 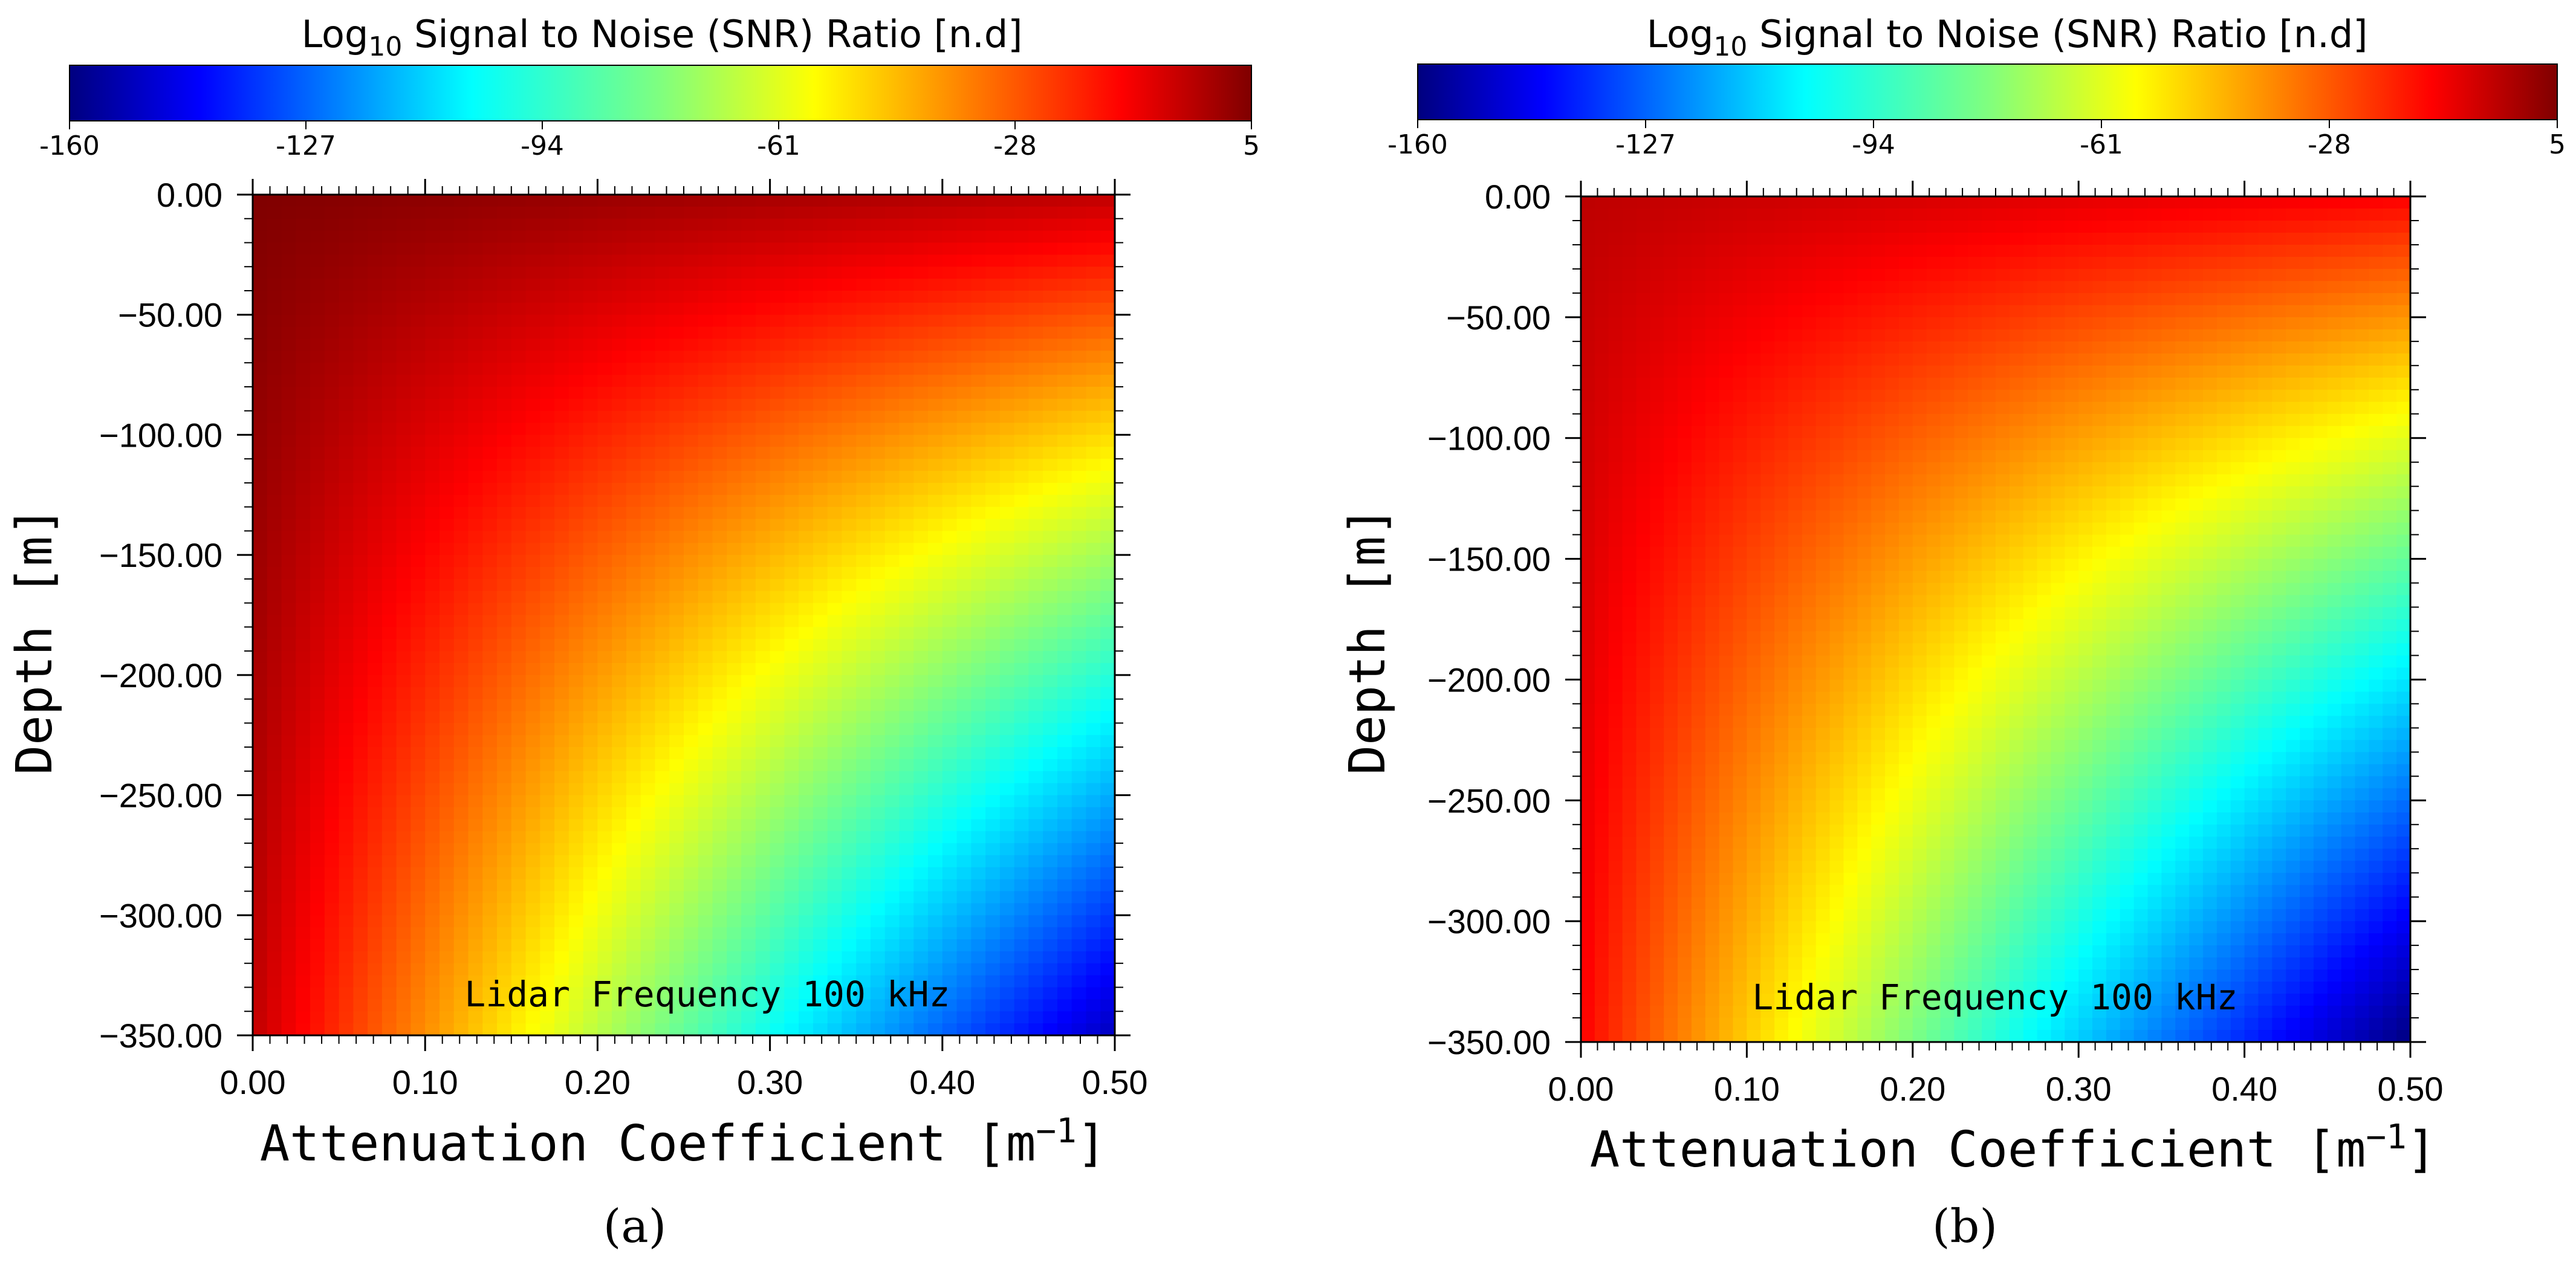 What do you see at coordinates (2008, 37) in the screenshot?
I see `colorbar-title-b: Log10 Signal to Noise (SNR) Ratio [n.d]` at bounding box center [2008, 37].